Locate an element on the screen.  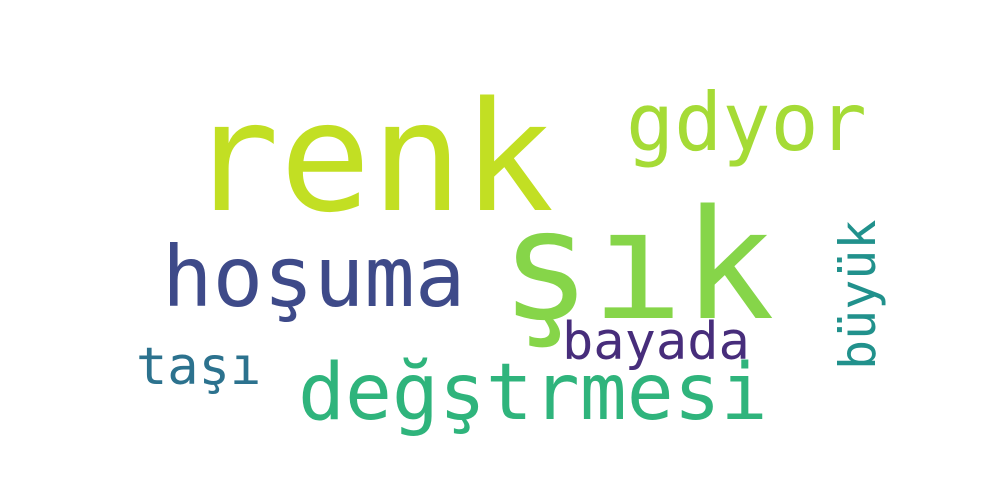
word-hosuma: hoşuma is located at coordinates (313, 277).